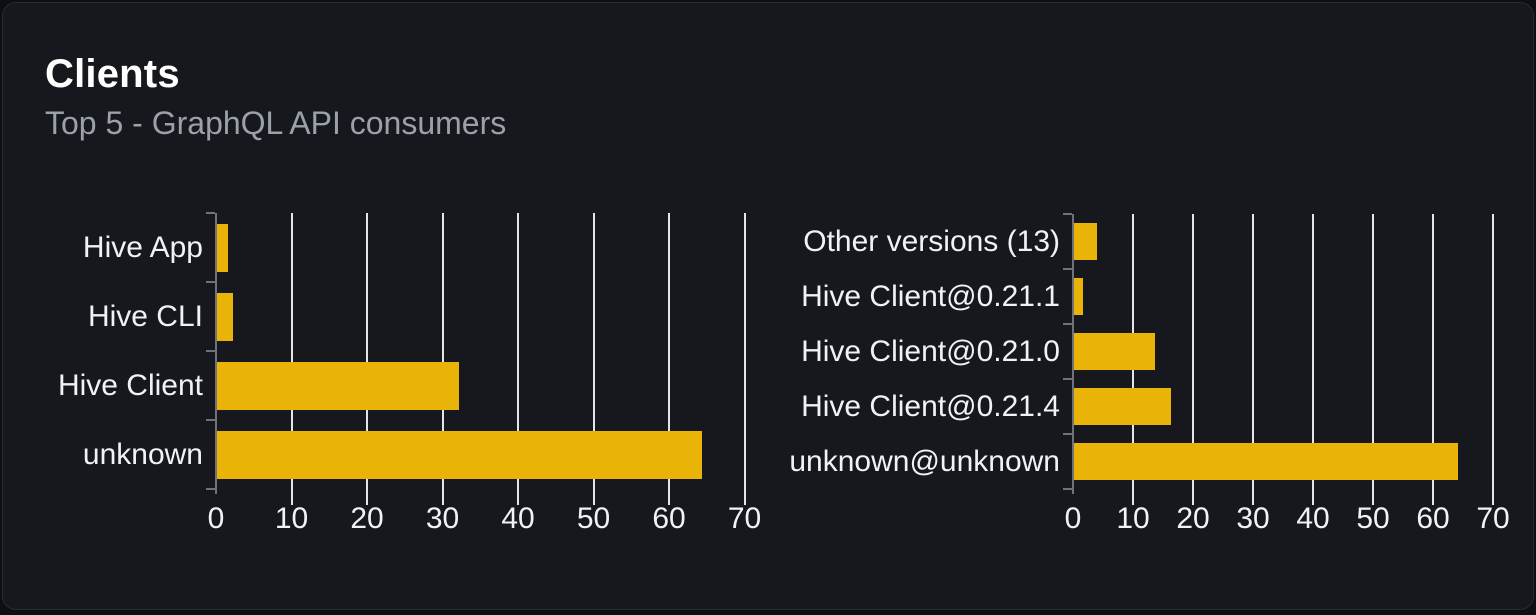 Image resolution: width=1536 pixels, height=615 pixels. What do you see at coordinates (924, 461) in the screenshot?
I see `category-label-unknown-unknown: unknown@unknown` at bounding box center [924, 461].